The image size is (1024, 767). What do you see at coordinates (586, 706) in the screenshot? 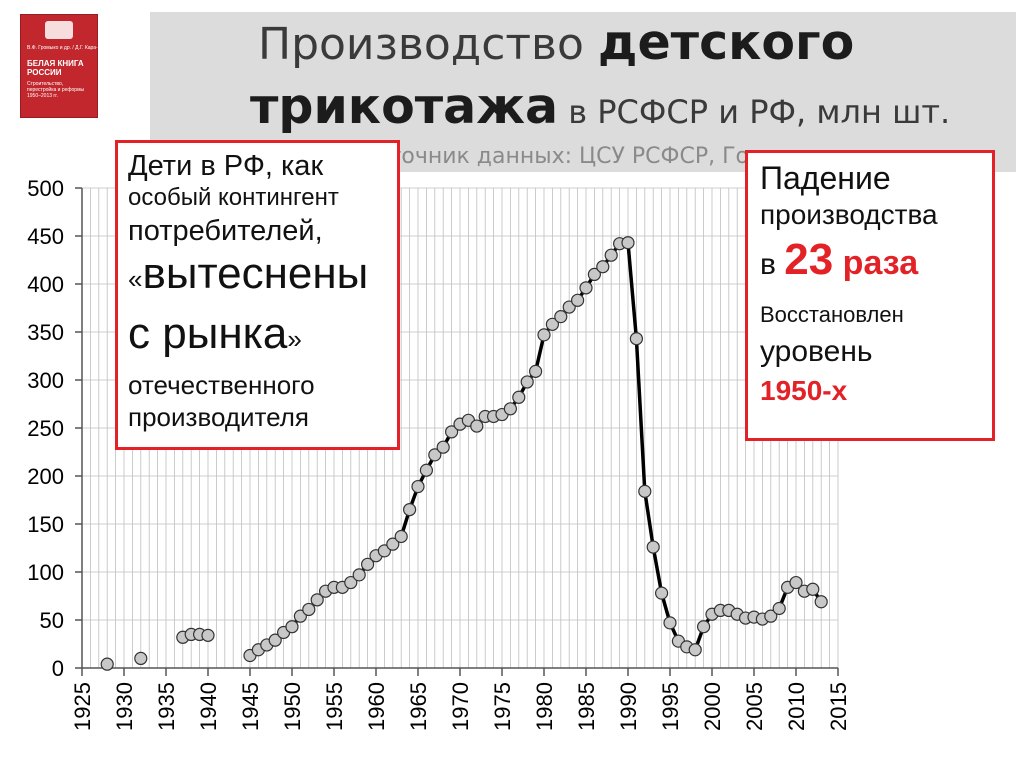
I see `x-tick-label: 1985` at bounding box center [586, 706].